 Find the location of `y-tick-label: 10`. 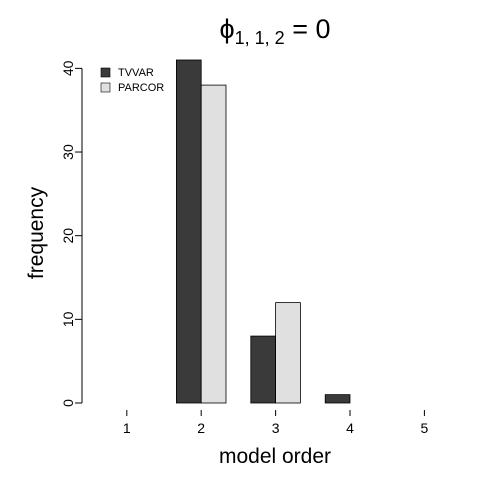

y-tick-label: 10 is located at coordinates (68, 319).